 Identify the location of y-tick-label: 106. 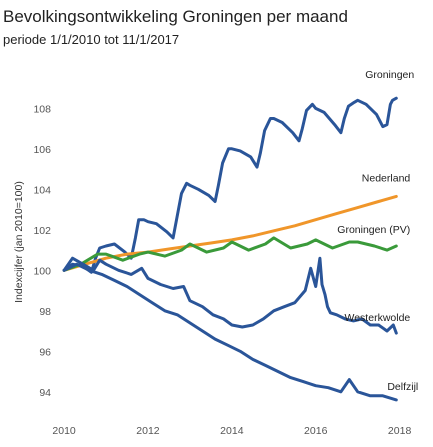
(42, 150).